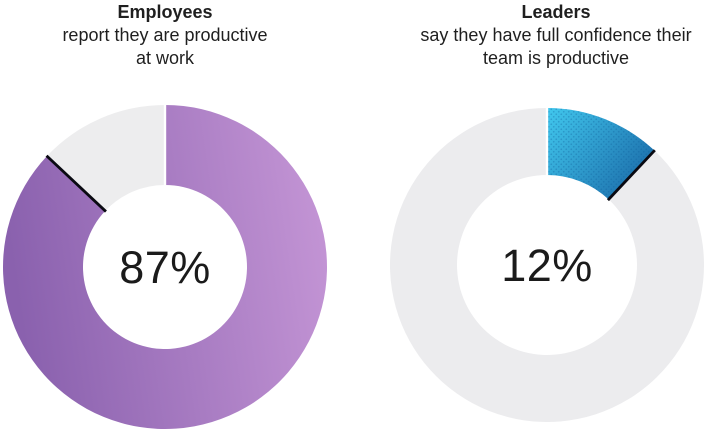 Image resolution: width=720 pixels, height=434 pixels. Describe the element at coordinates (556, 12) in the screenshot. I see `leaders-title: Leaders` at that location.